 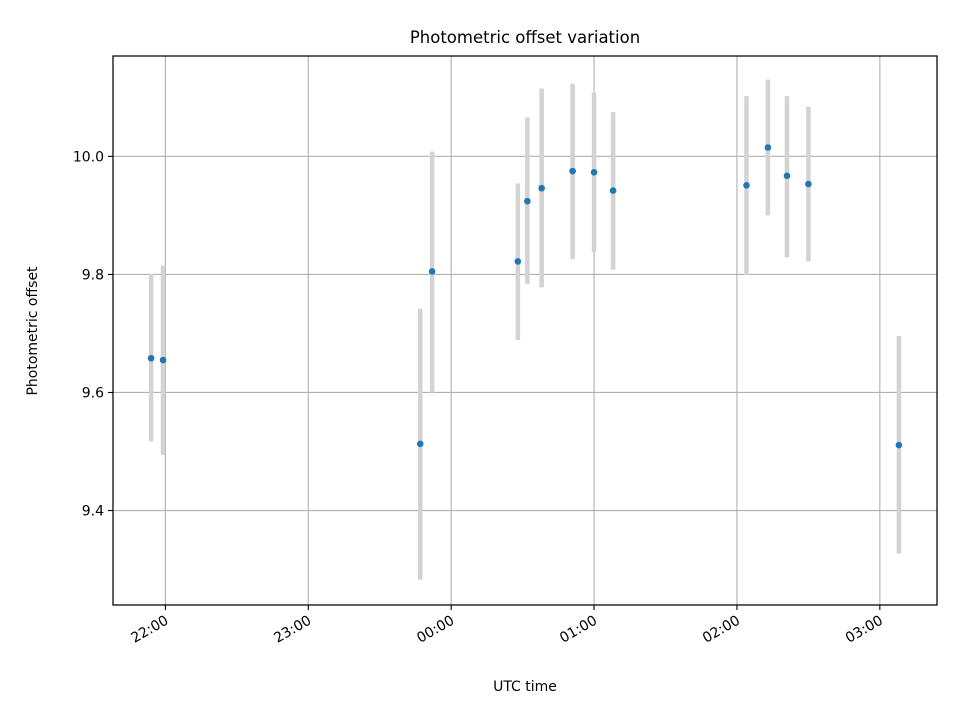 I want to click on y-tick-label: 9.4, so click(x=93, y=512).